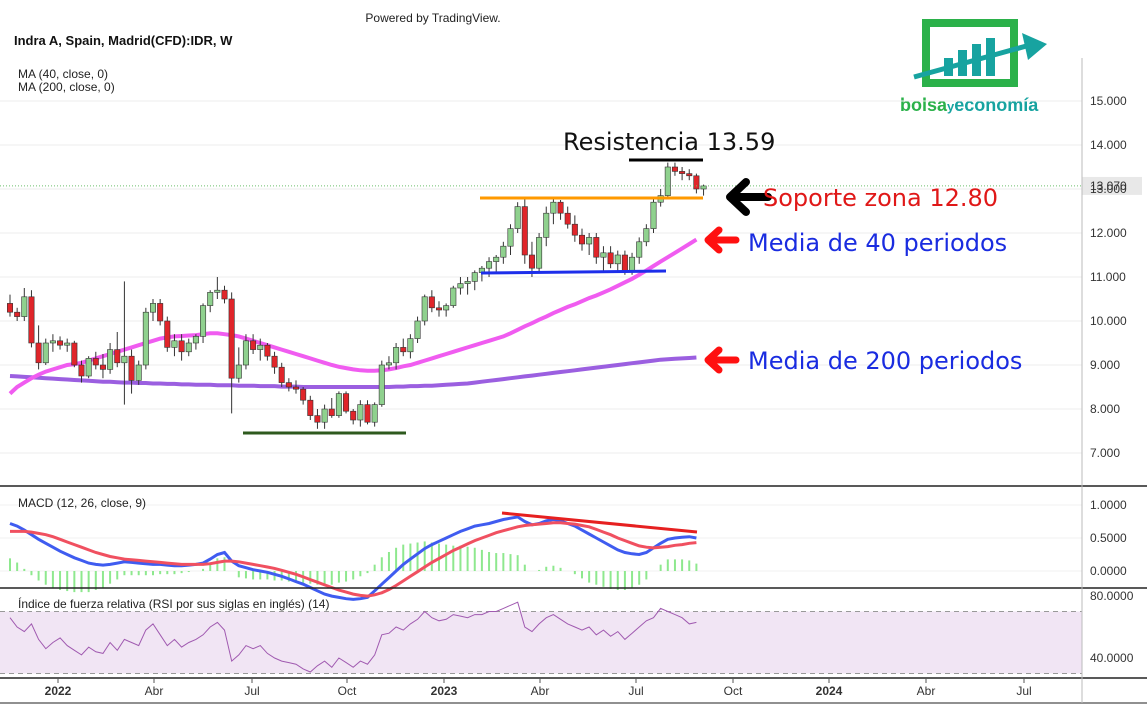 This screenshot has height=706, width=1147. What do you see at coordinates (573, 272) in the screenshot?
I see `lower-support-line` at bounding box center [573, 272].